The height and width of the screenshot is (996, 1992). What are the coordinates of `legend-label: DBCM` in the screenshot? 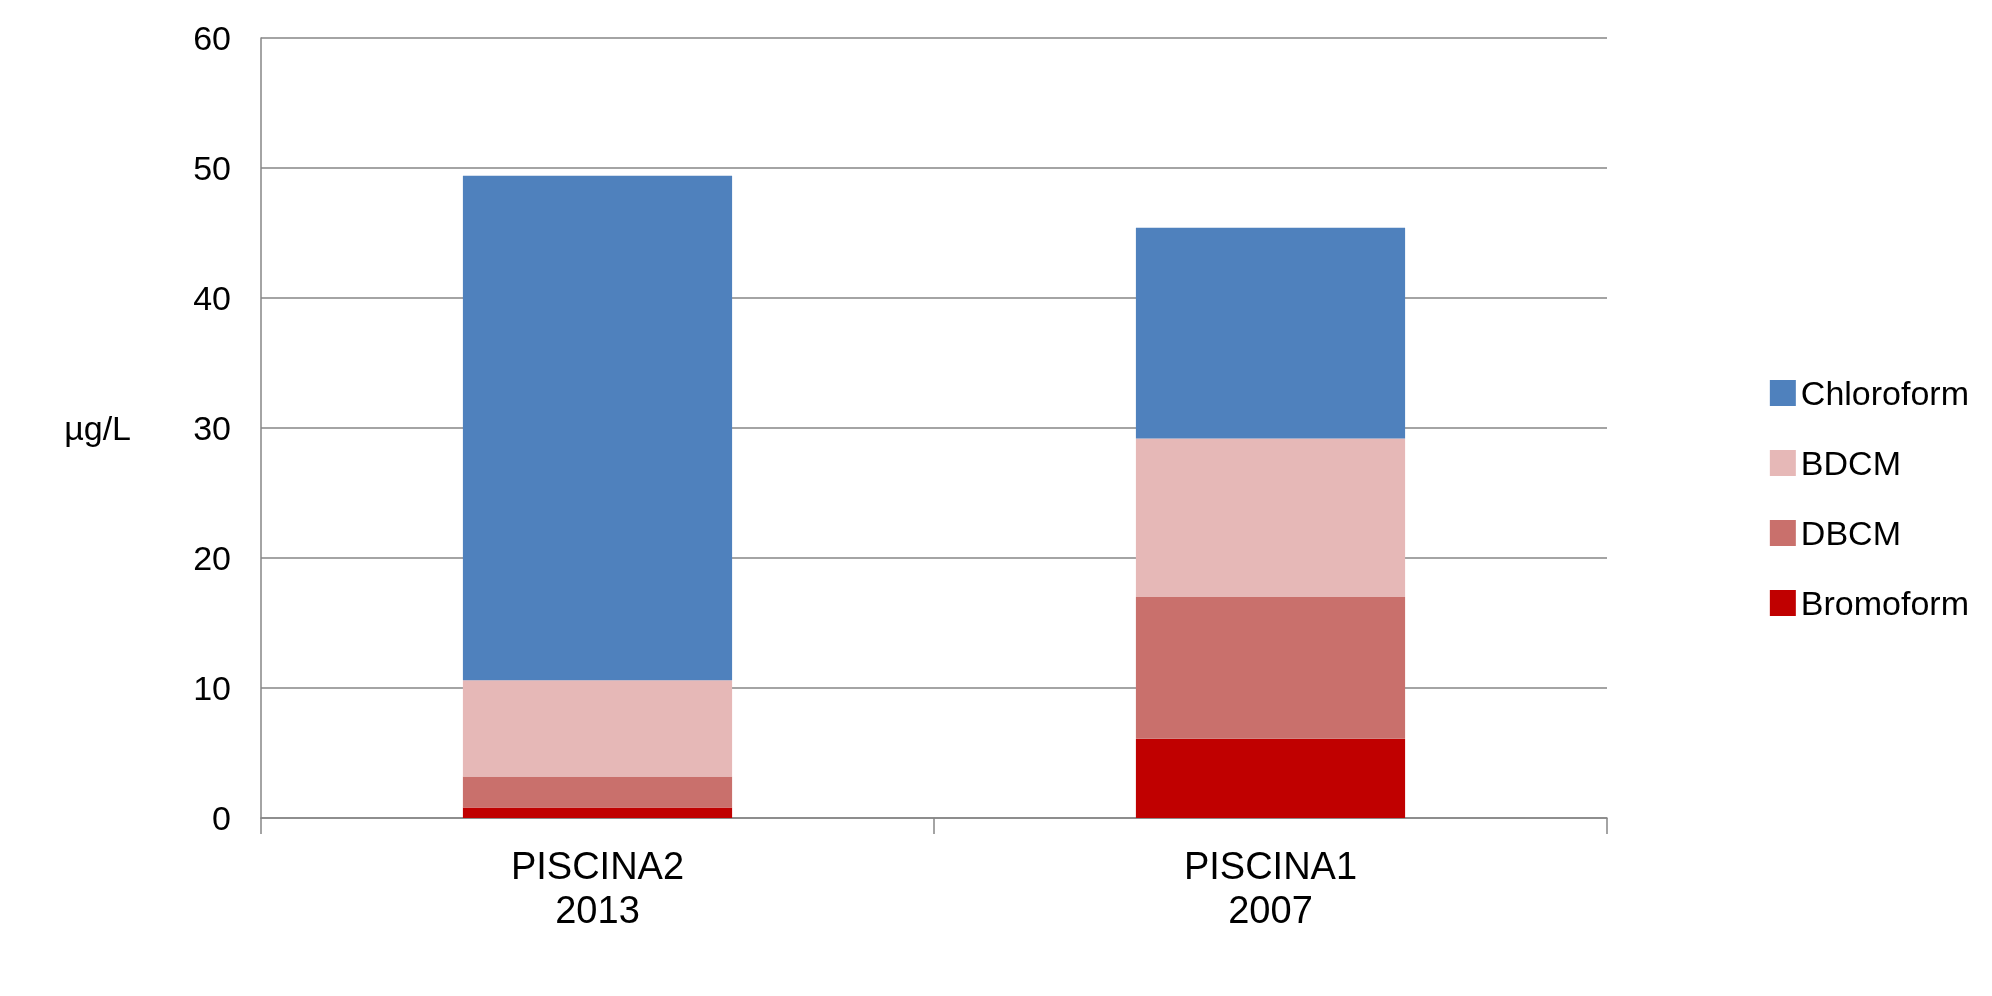 It's located at (1850, 533).